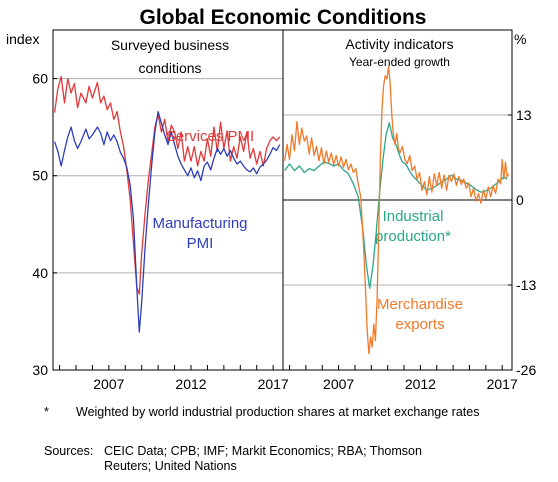 The height and width of the screenshot is (482, 558). Describe the element at coordinates (396, 205) in the screenshot. I see `series-line-industrial-production` at that location.